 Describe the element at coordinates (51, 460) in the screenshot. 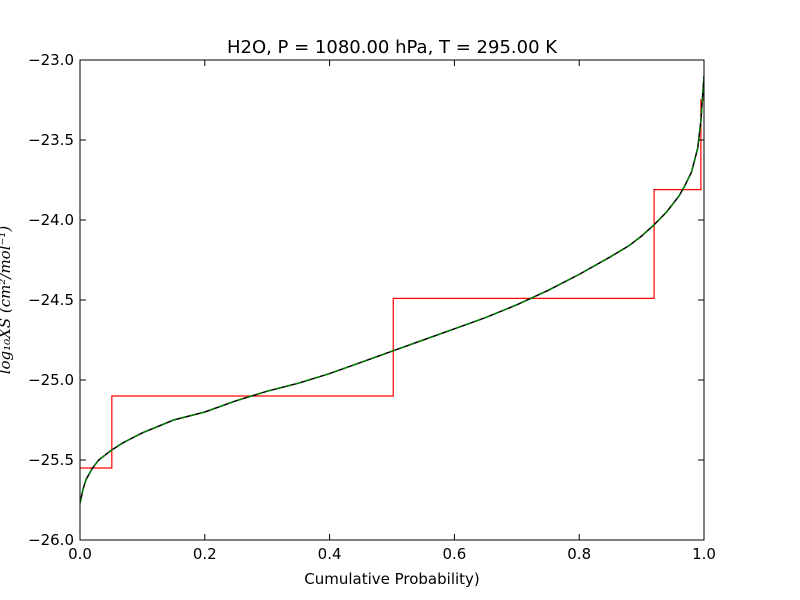

I see `y-tick-label: −25.5` at that location.